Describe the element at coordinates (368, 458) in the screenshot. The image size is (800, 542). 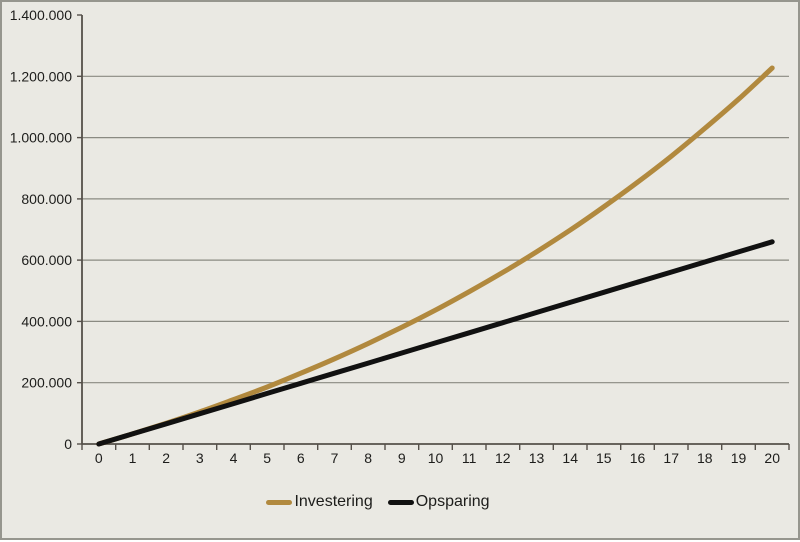
I see `x-tick-label: 8` at that location.